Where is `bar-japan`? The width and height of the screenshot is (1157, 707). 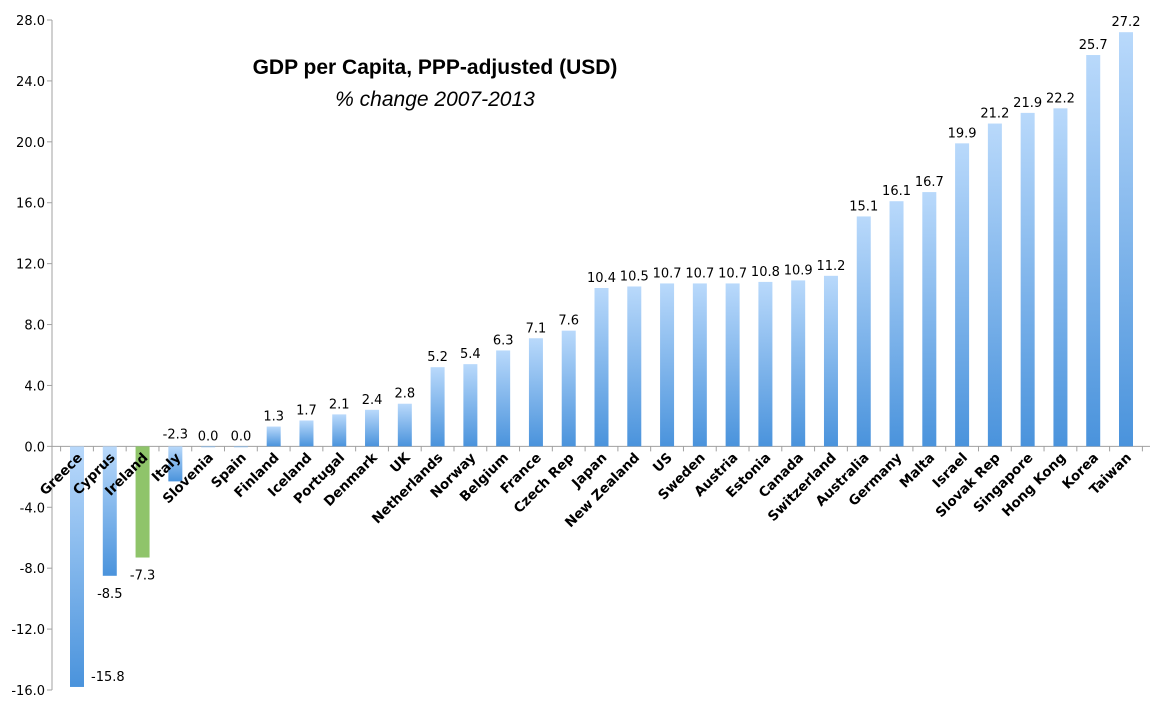 bar-japan is located at coordinates (601, 367).